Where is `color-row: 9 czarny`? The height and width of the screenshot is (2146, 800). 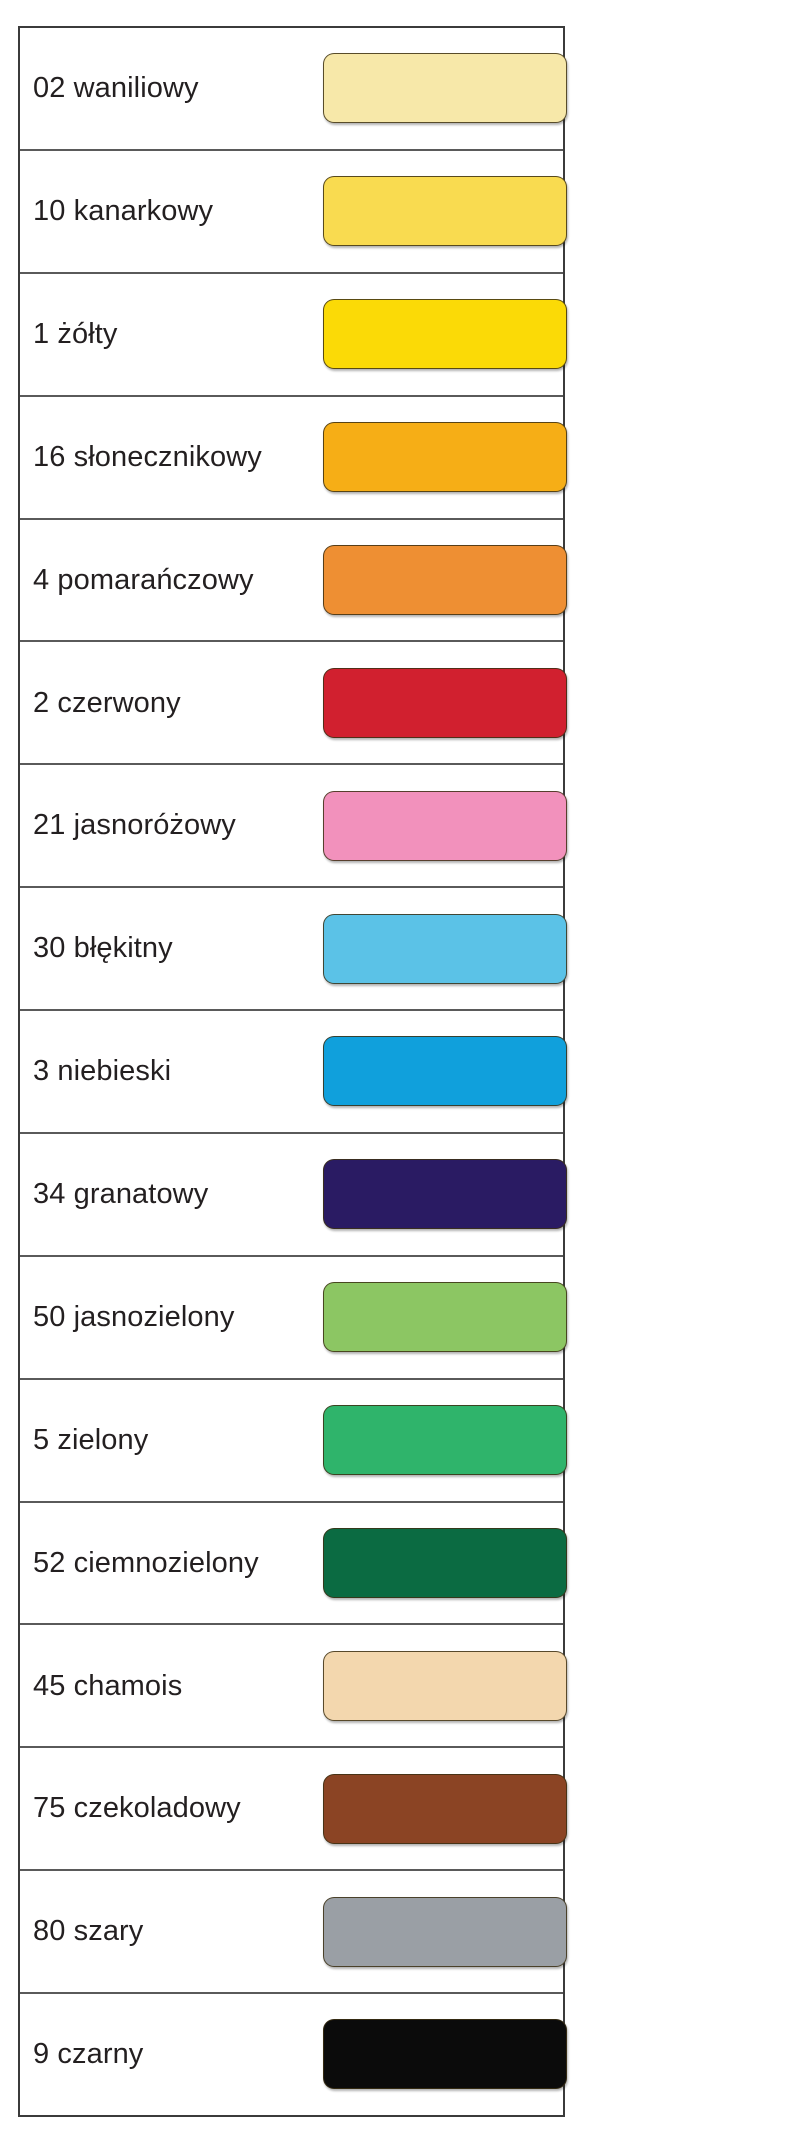 color-row: 9 czarny is located at coordinates (293, 2054).